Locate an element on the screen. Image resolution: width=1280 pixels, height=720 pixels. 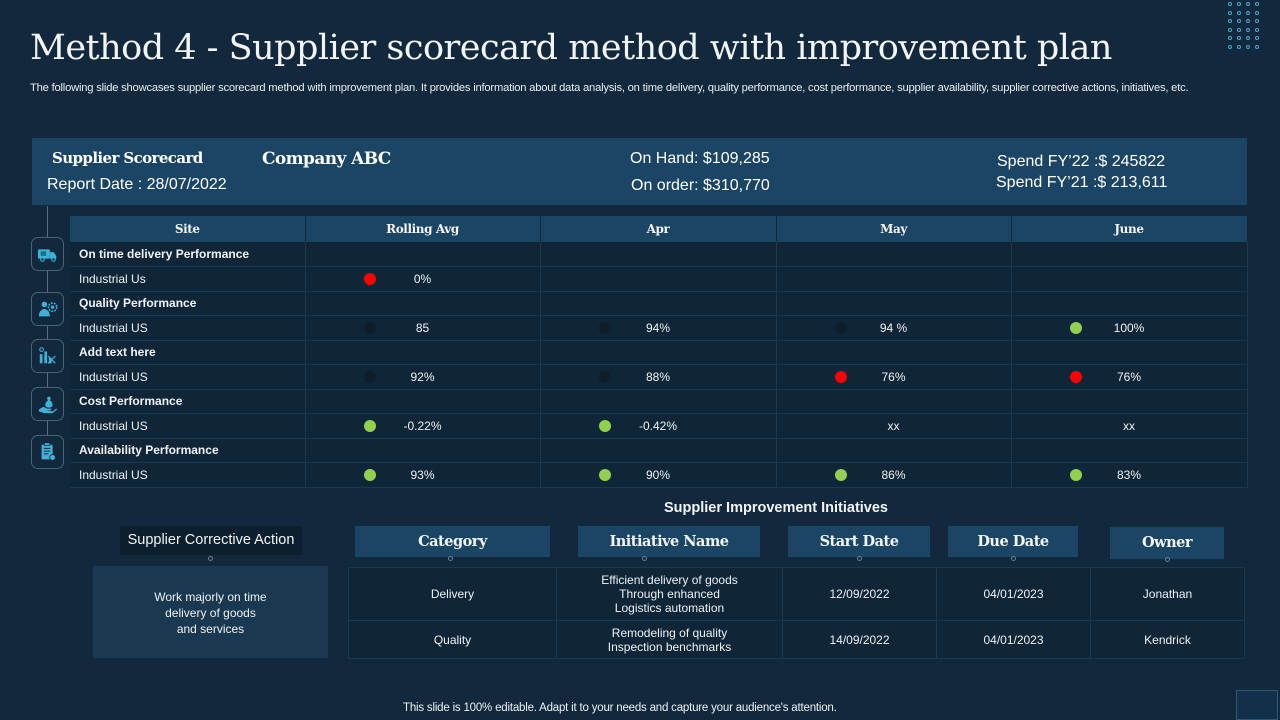
score-cell-content is located at coordinates (894, 279).